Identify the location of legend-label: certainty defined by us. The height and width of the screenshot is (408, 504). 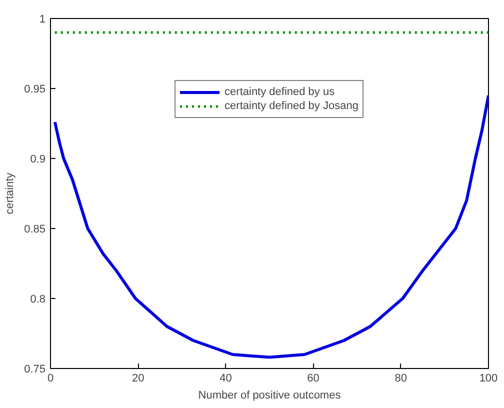
(279, 92).